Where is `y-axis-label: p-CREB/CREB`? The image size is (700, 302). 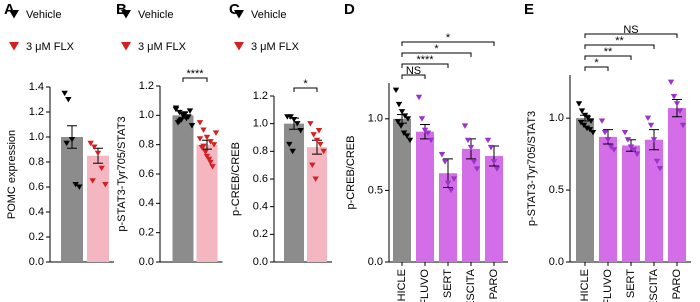 y-axis-label: p-CREB/CREB is located at coordinates (351, 173).